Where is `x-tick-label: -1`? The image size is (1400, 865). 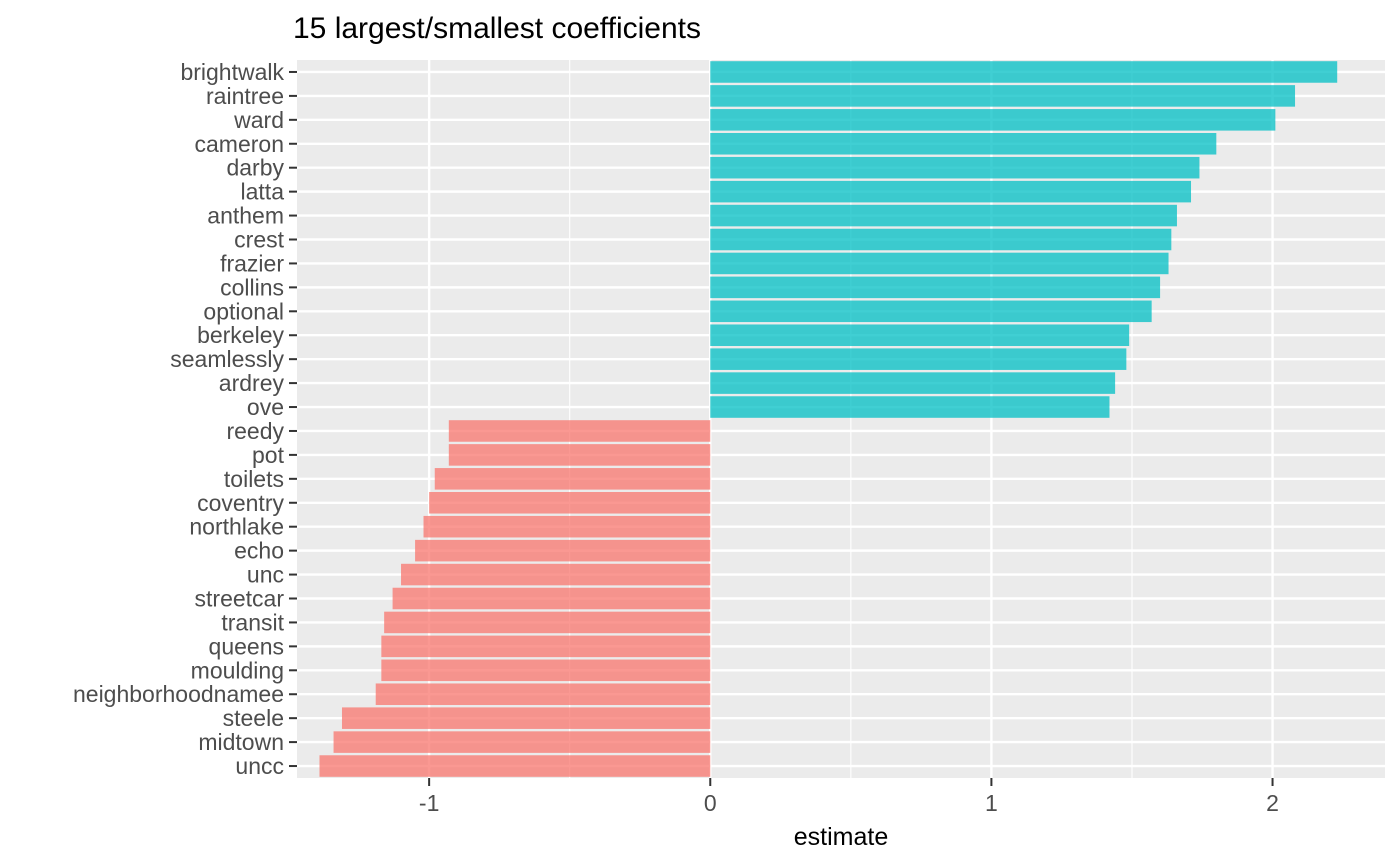
x-tick-label: -1 is located at coordinates (429, 803).